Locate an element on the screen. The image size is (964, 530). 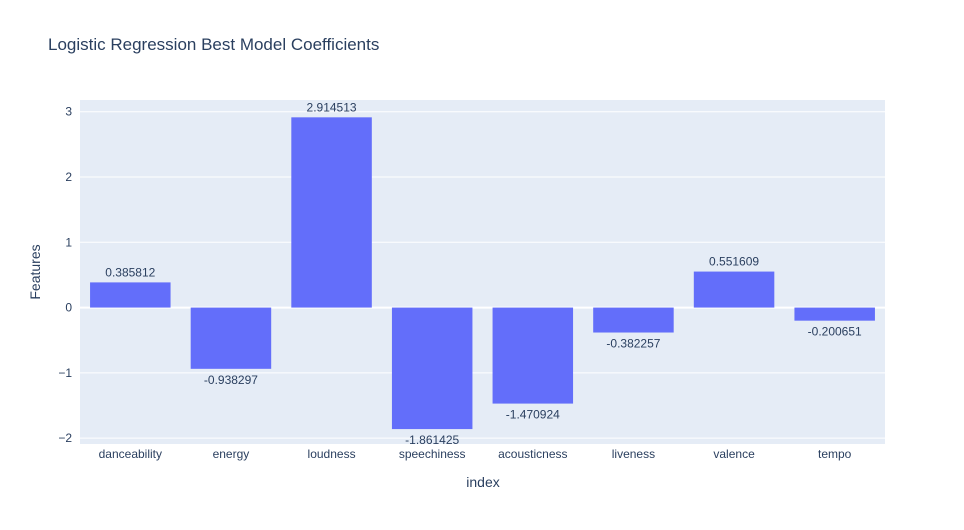
x-tick-label-loudness: loudness is located at coordinates (332, 454).